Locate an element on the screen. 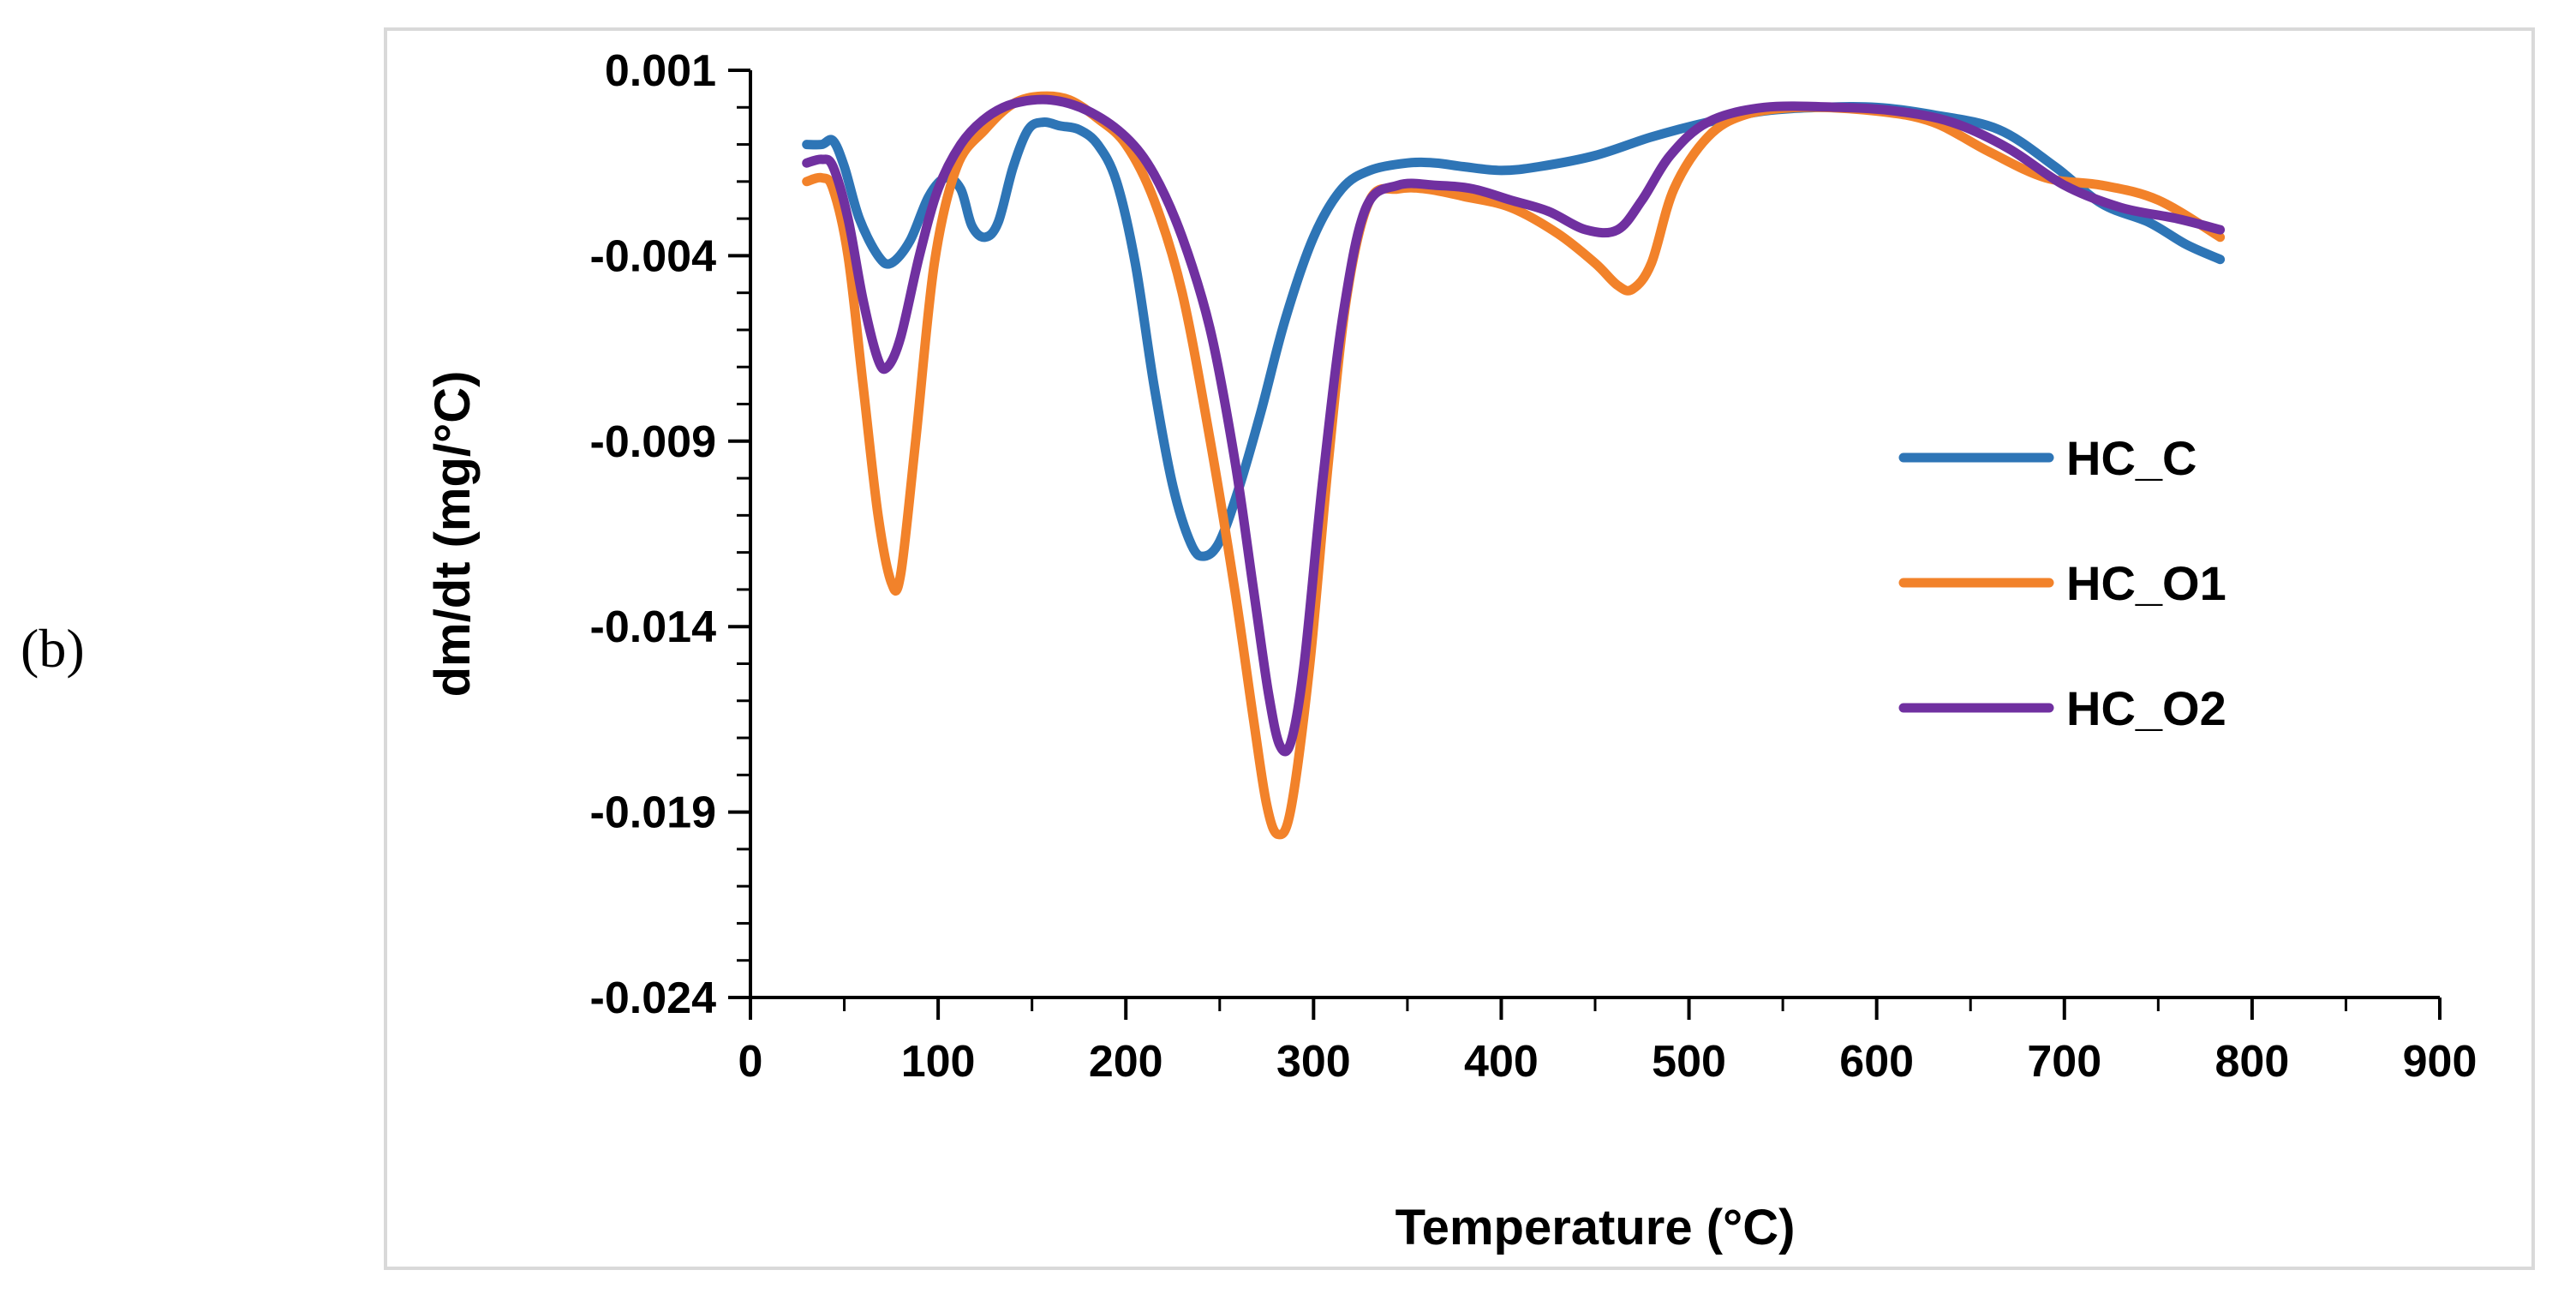 This screenshot has height=1294, width=2576. x-tick-label: 400 is located at coordinates (1502, 1062).